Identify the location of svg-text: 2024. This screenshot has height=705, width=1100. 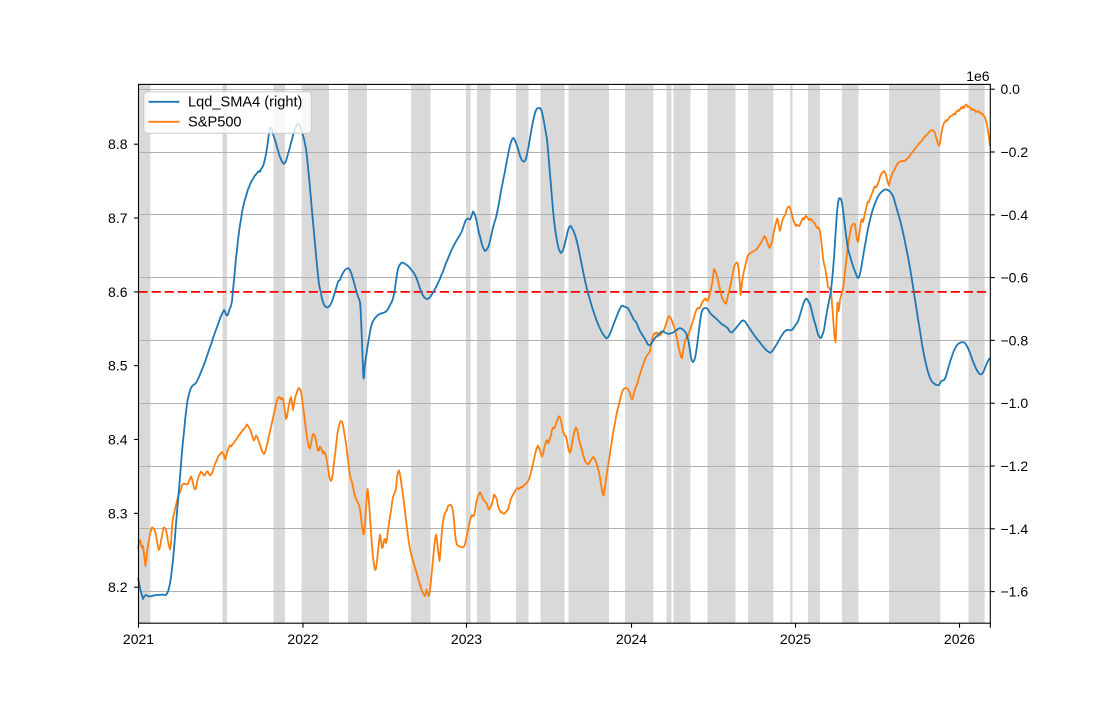
(631, 639).